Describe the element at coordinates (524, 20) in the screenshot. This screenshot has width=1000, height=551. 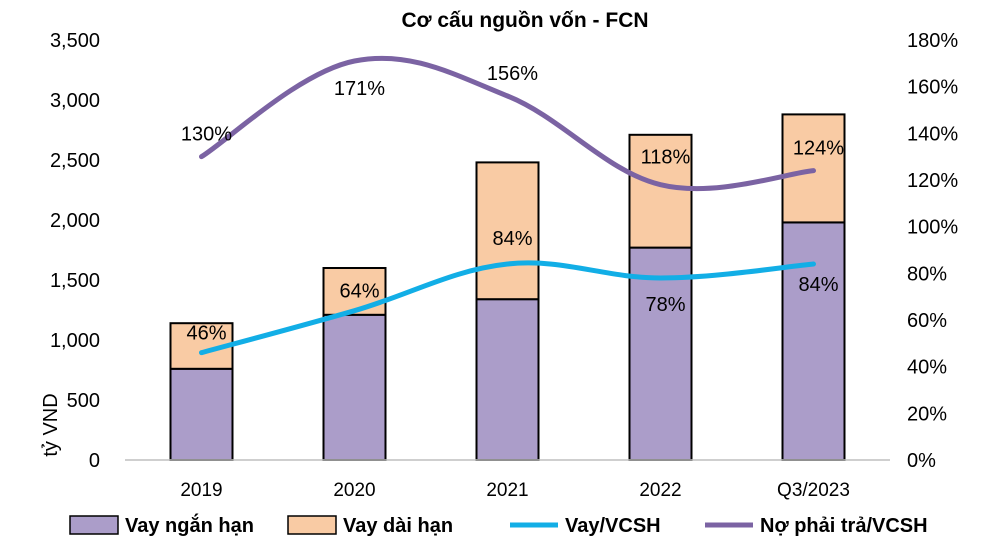
I see `chart-title: Cơ cấu nguồn vốn - FCN` at that location.